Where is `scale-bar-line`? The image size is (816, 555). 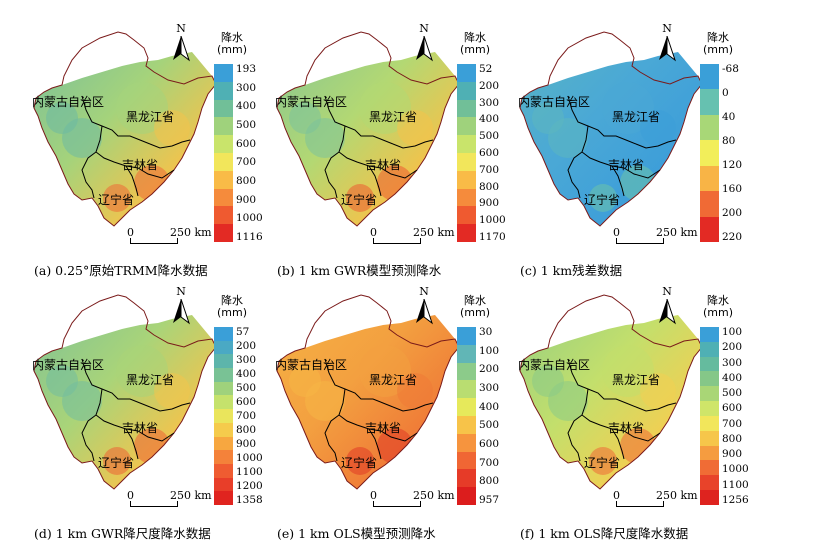 scale-bar-line is located at coordinates (397, 241).